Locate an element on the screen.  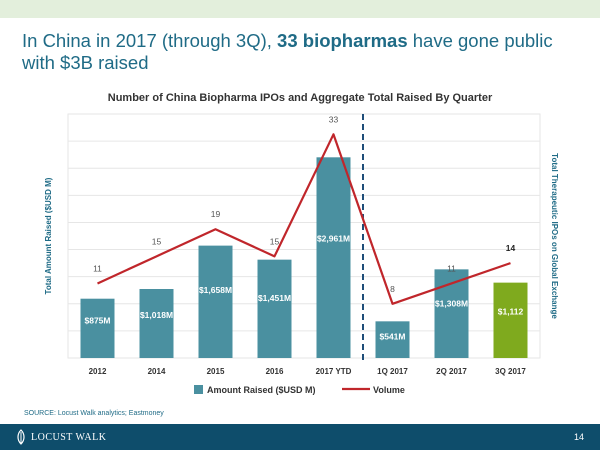
bar-2012 is located at coordinates (97, 328).